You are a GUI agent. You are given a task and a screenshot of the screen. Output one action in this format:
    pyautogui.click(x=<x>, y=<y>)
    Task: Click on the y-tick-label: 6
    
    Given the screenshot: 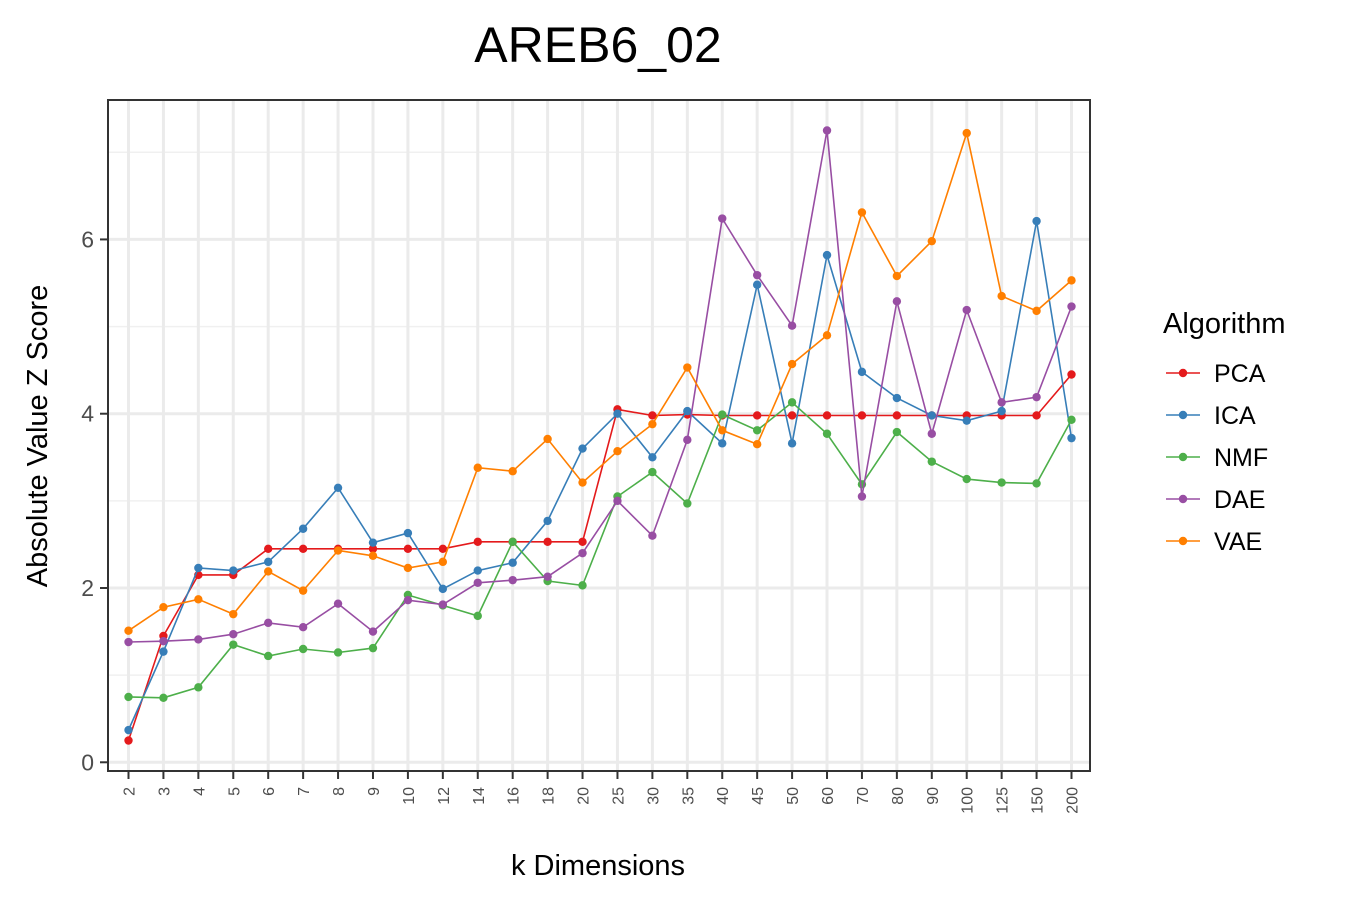 What is the action you would take?
    pyautogui.click(x=87, y=239)
    